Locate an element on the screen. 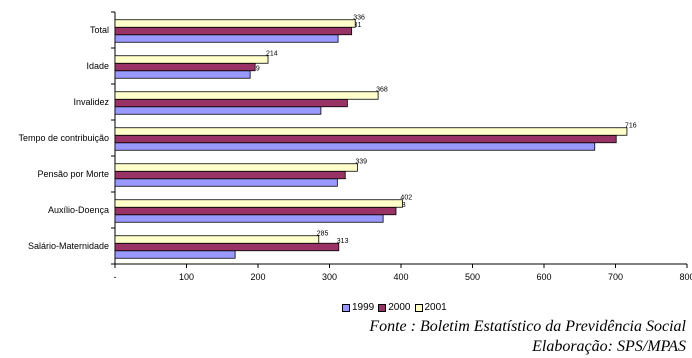  legend-item-2000: 2000 is located at coordinates (394, 307).